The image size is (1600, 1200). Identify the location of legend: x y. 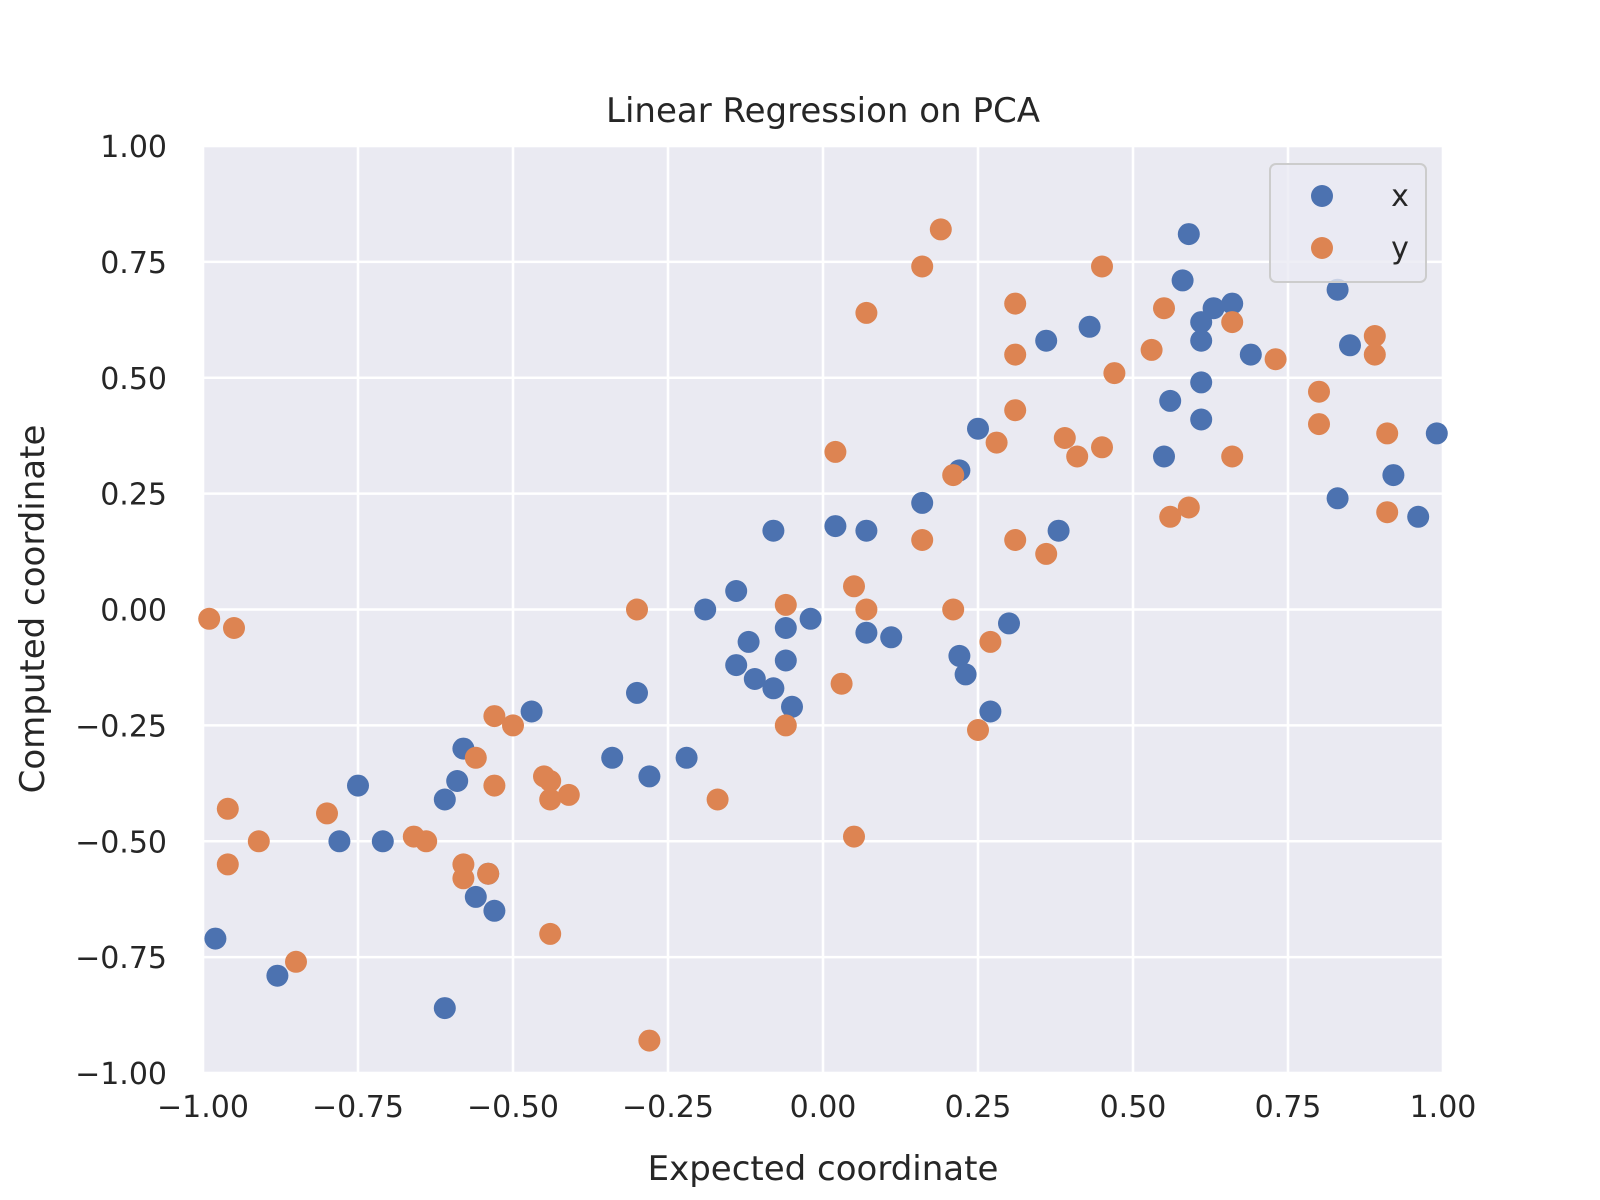
(1348, 223).